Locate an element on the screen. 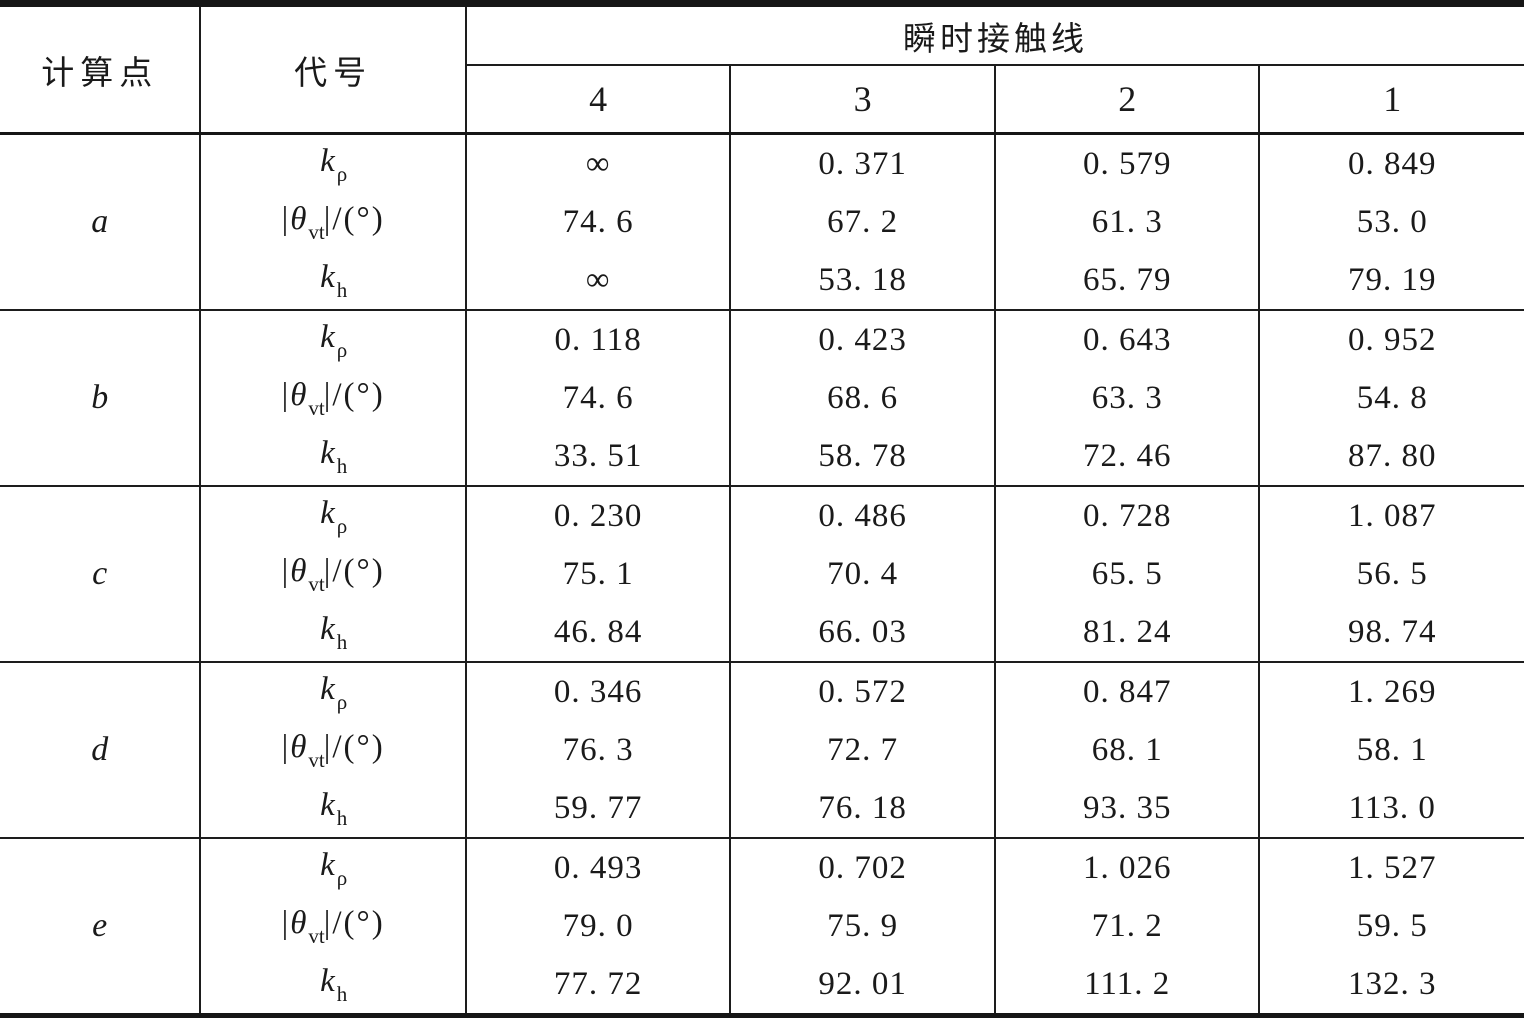  table-row: |θvt|/(°) 74. 6 67. 2 61. 3 53. 0 is located at coordinates (762, 222).